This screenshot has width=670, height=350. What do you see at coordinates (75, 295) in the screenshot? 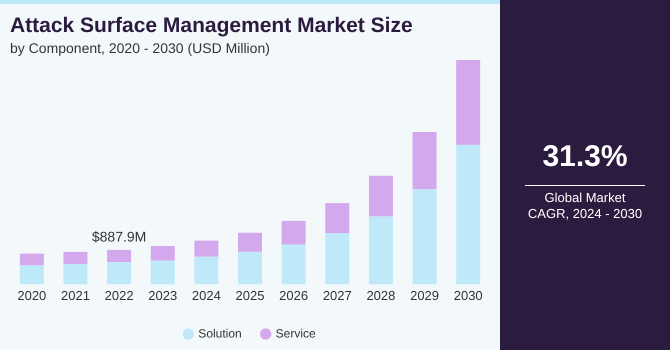
I see `x-tick-label: 2021` at bounding box center [75, 295].